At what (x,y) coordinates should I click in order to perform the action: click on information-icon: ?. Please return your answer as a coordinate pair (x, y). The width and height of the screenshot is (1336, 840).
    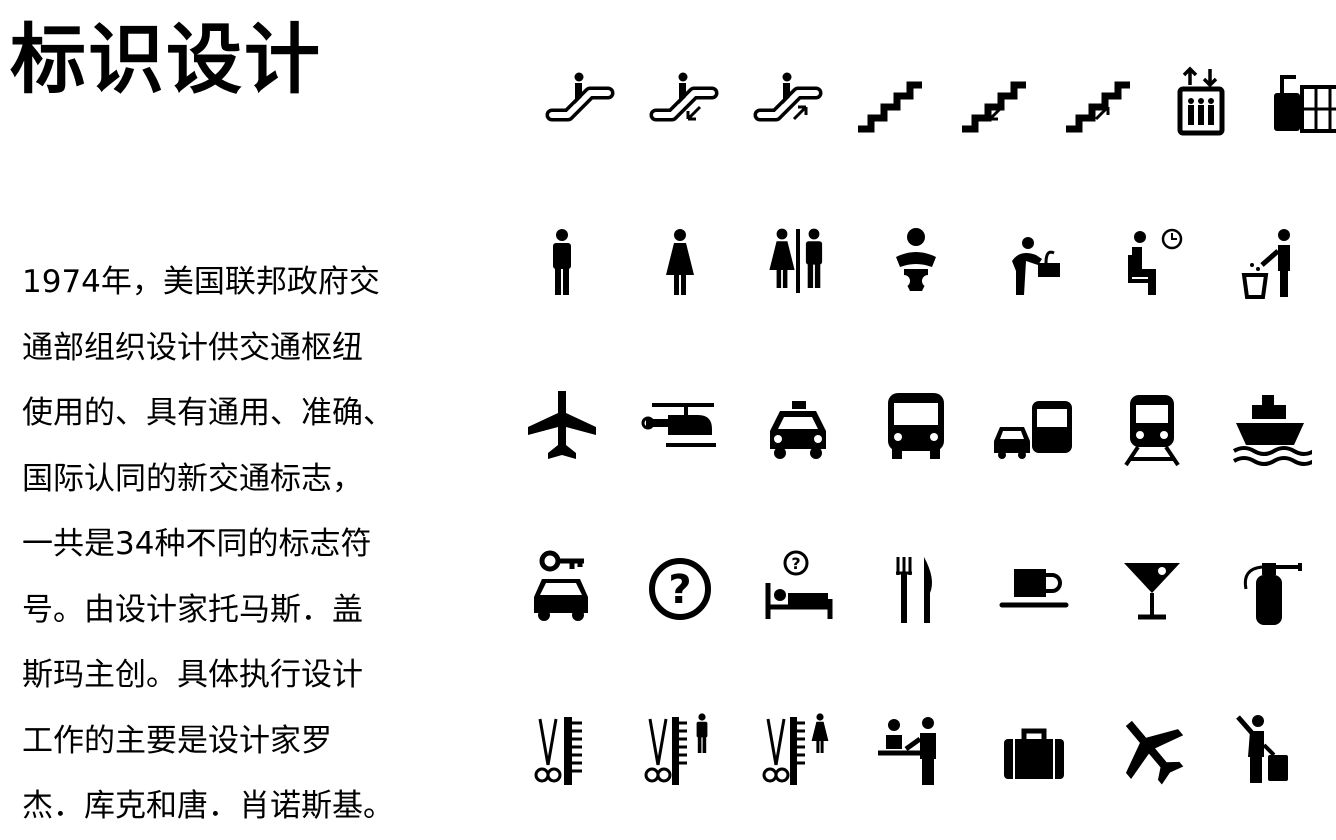
    Looking at the image, I should click on (680, 591).